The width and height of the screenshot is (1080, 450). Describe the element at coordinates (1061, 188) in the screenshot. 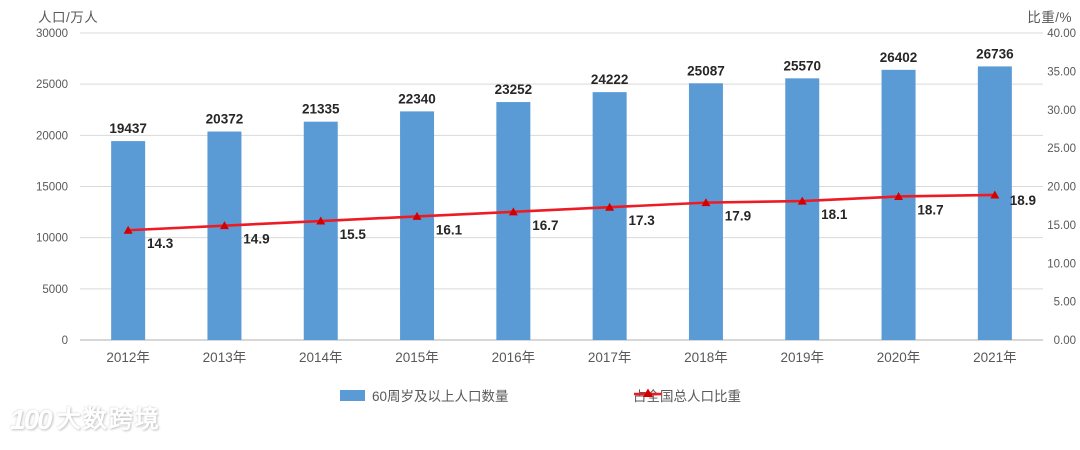

I see `right-axis-tick: 20.00` at that location.